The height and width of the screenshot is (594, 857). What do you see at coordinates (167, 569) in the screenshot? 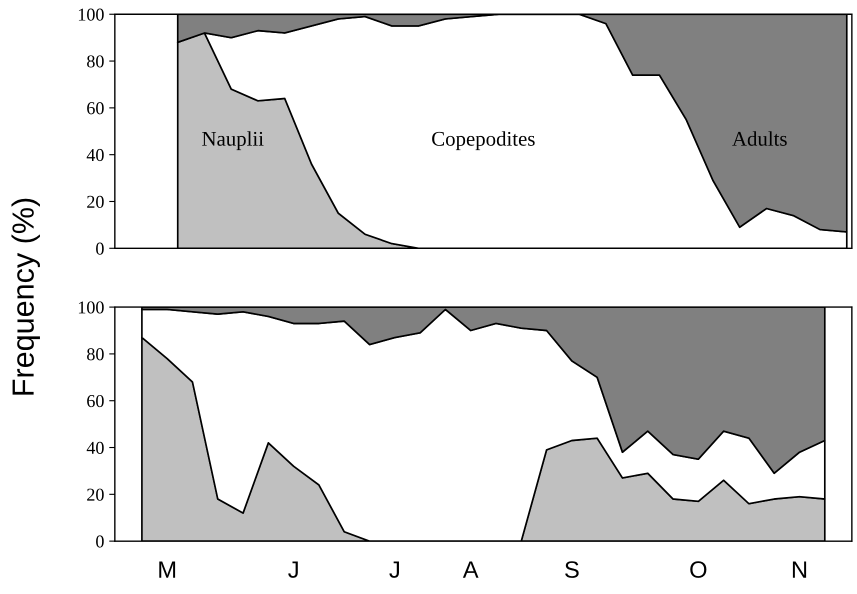
I see `x-tick-label: M` at bounding box center [167, 569].